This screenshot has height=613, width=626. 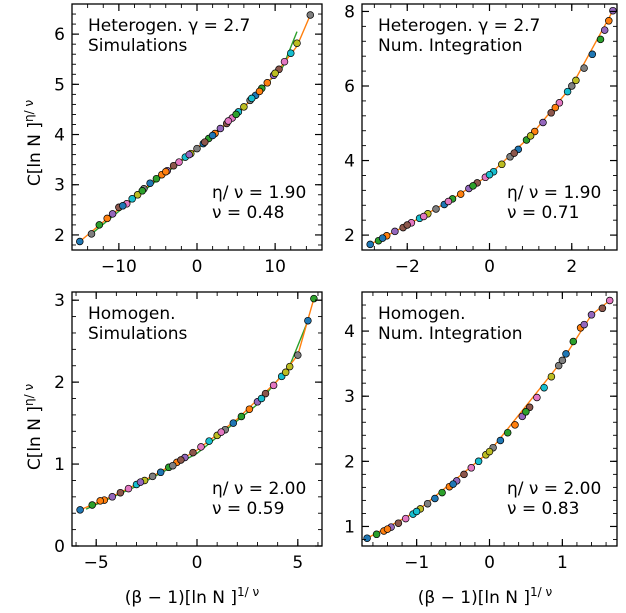 What do you see at coordinates (59, 547) in the screenshot?
I see `y-tick-label: 0` at bounding box center [59, 547].